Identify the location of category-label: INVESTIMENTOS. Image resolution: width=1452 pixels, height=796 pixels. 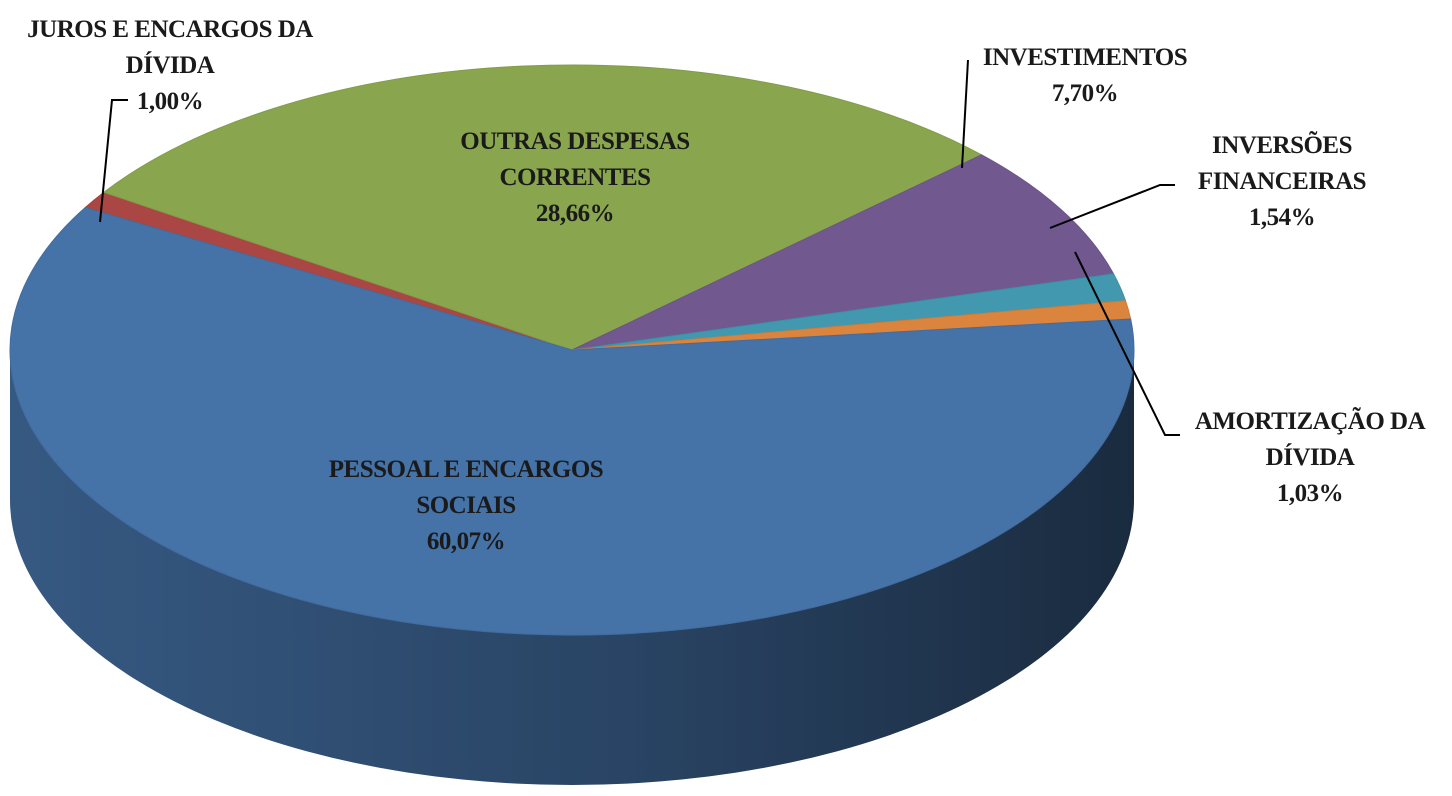
(1085, 57).